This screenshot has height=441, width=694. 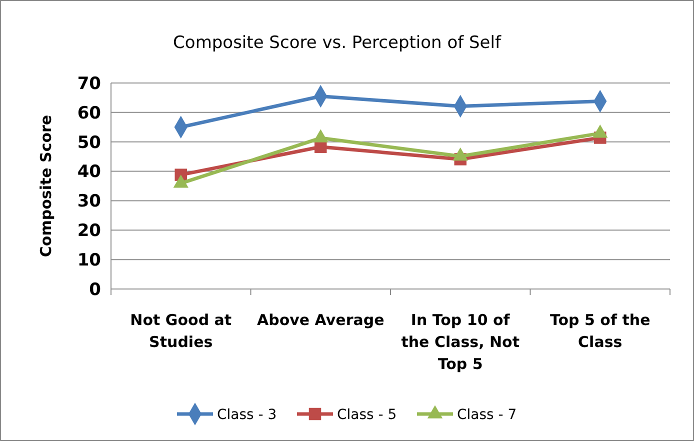 I want to click on y-tick-label: 0, so click(x=95, y=290).